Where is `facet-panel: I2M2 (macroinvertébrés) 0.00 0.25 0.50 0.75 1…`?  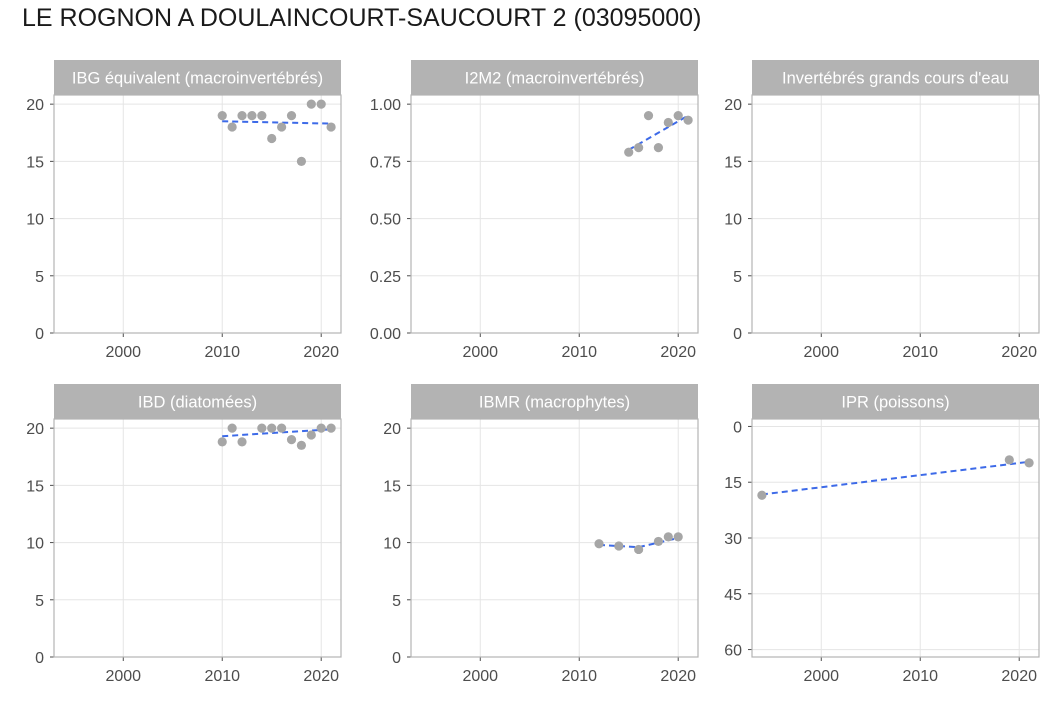 facet-panel: I2M2 (macroinvertébrés) 0.00 0.25 0.50 0.75 1… is located at coordinates (534, 210).